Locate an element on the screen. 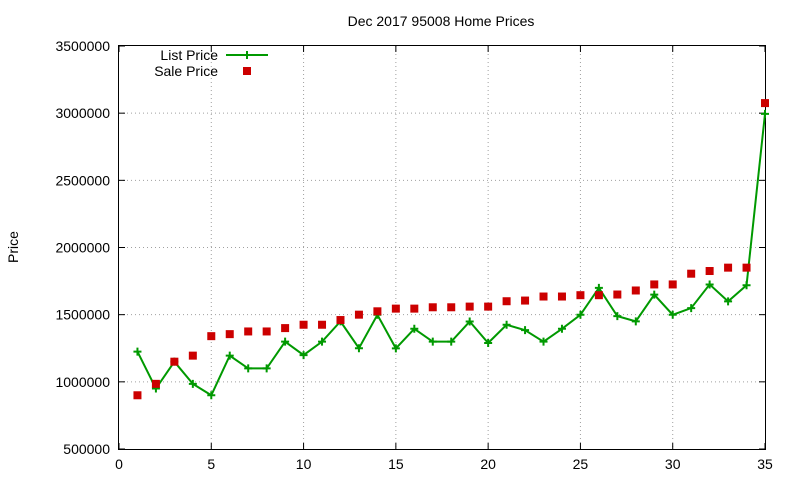  y-axis-label: Price is located at coordinates (13, 247).